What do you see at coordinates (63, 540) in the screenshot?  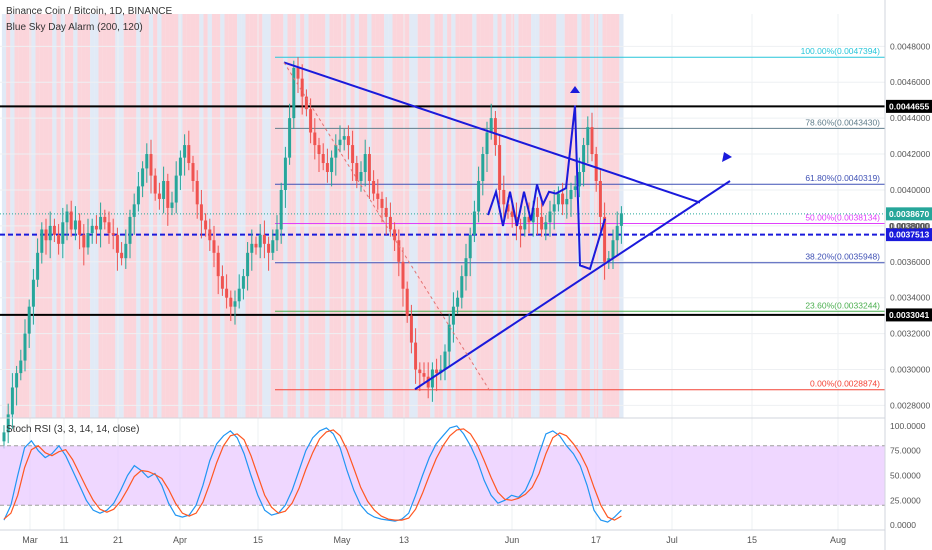 I see `x-tick-label: 11` at bounding box center [63, 540].